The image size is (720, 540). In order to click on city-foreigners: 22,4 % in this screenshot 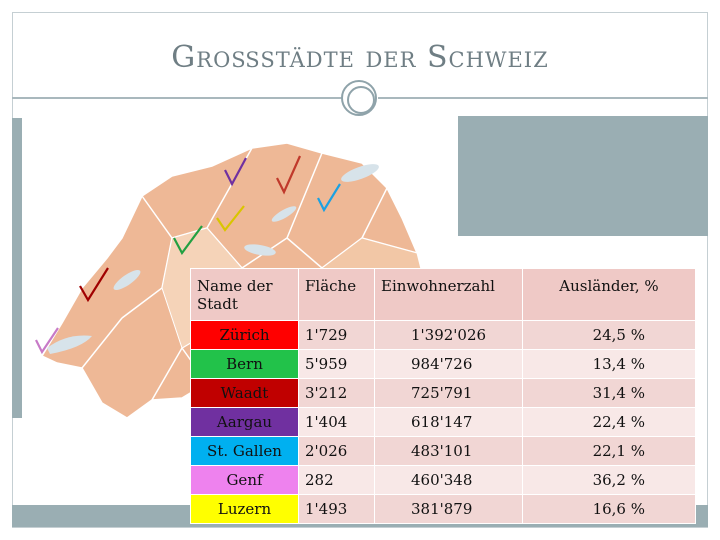, I will do `click(609, 422)`.